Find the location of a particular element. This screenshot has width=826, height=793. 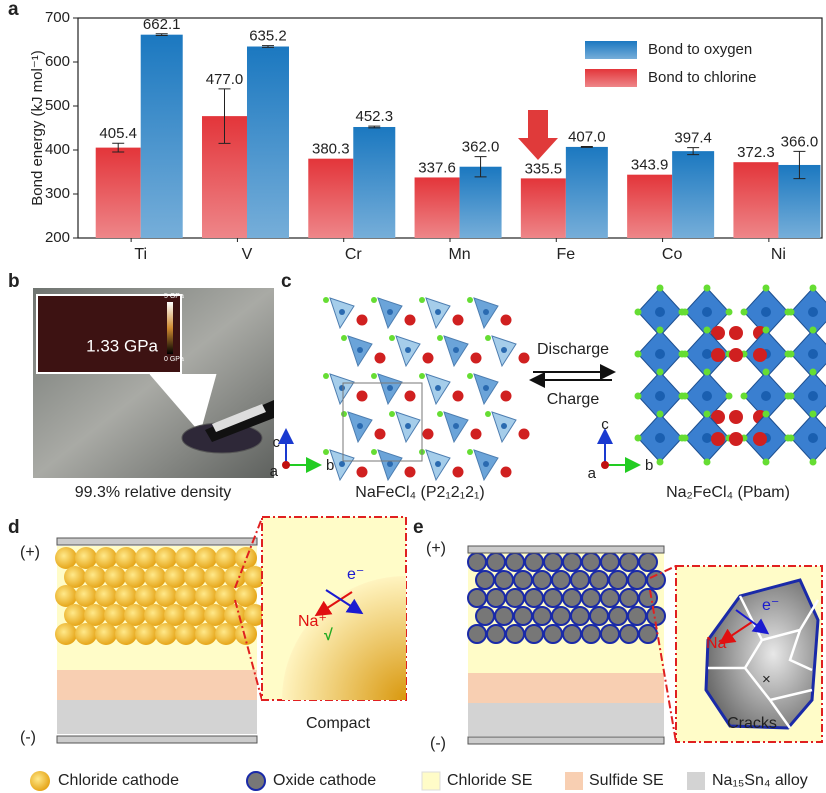

inset-map is located at coordinates (109, 334).